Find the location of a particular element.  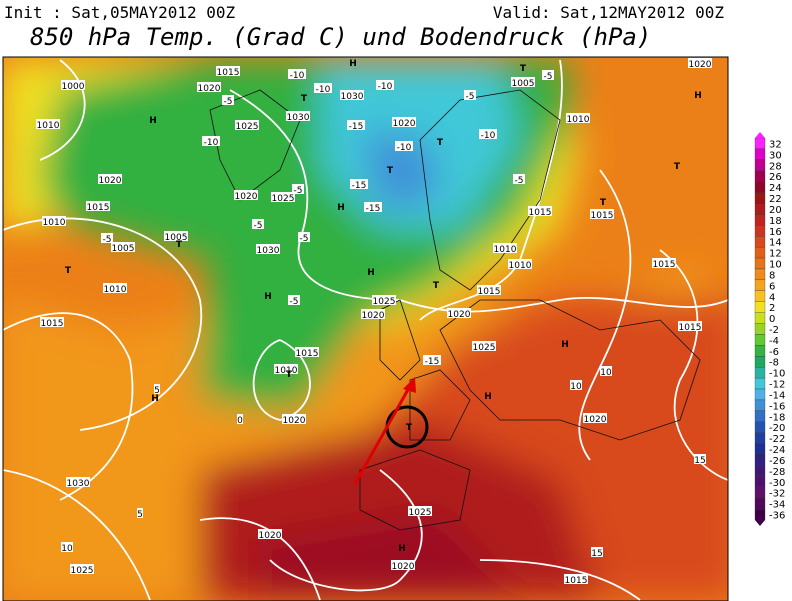

colorbar-label: -24 is located at coordinates (777, 450).